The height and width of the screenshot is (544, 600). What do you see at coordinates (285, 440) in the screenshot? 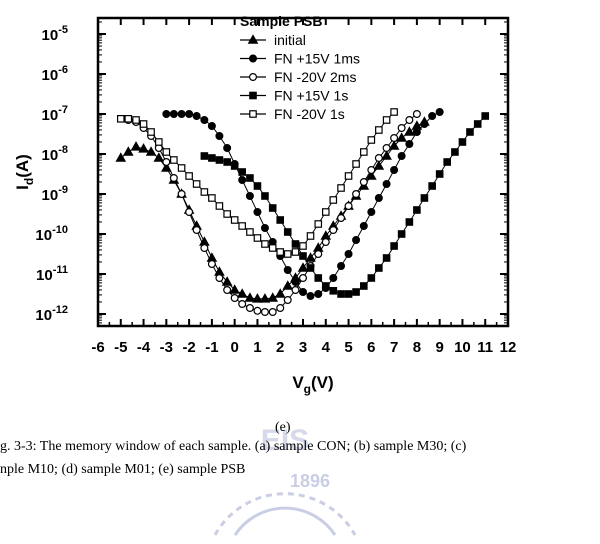
I see `watermark-emblem-text: EIS` at bounding box center [285, 440].